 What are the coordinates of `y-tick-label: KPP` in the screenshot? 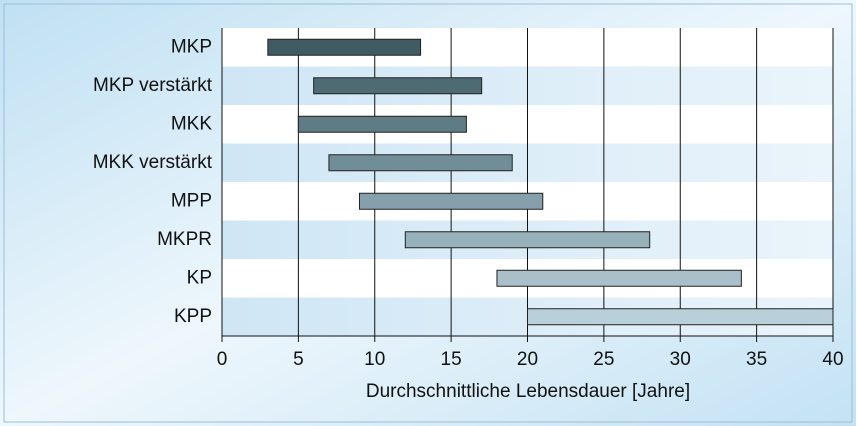 It's located at (193, 316).